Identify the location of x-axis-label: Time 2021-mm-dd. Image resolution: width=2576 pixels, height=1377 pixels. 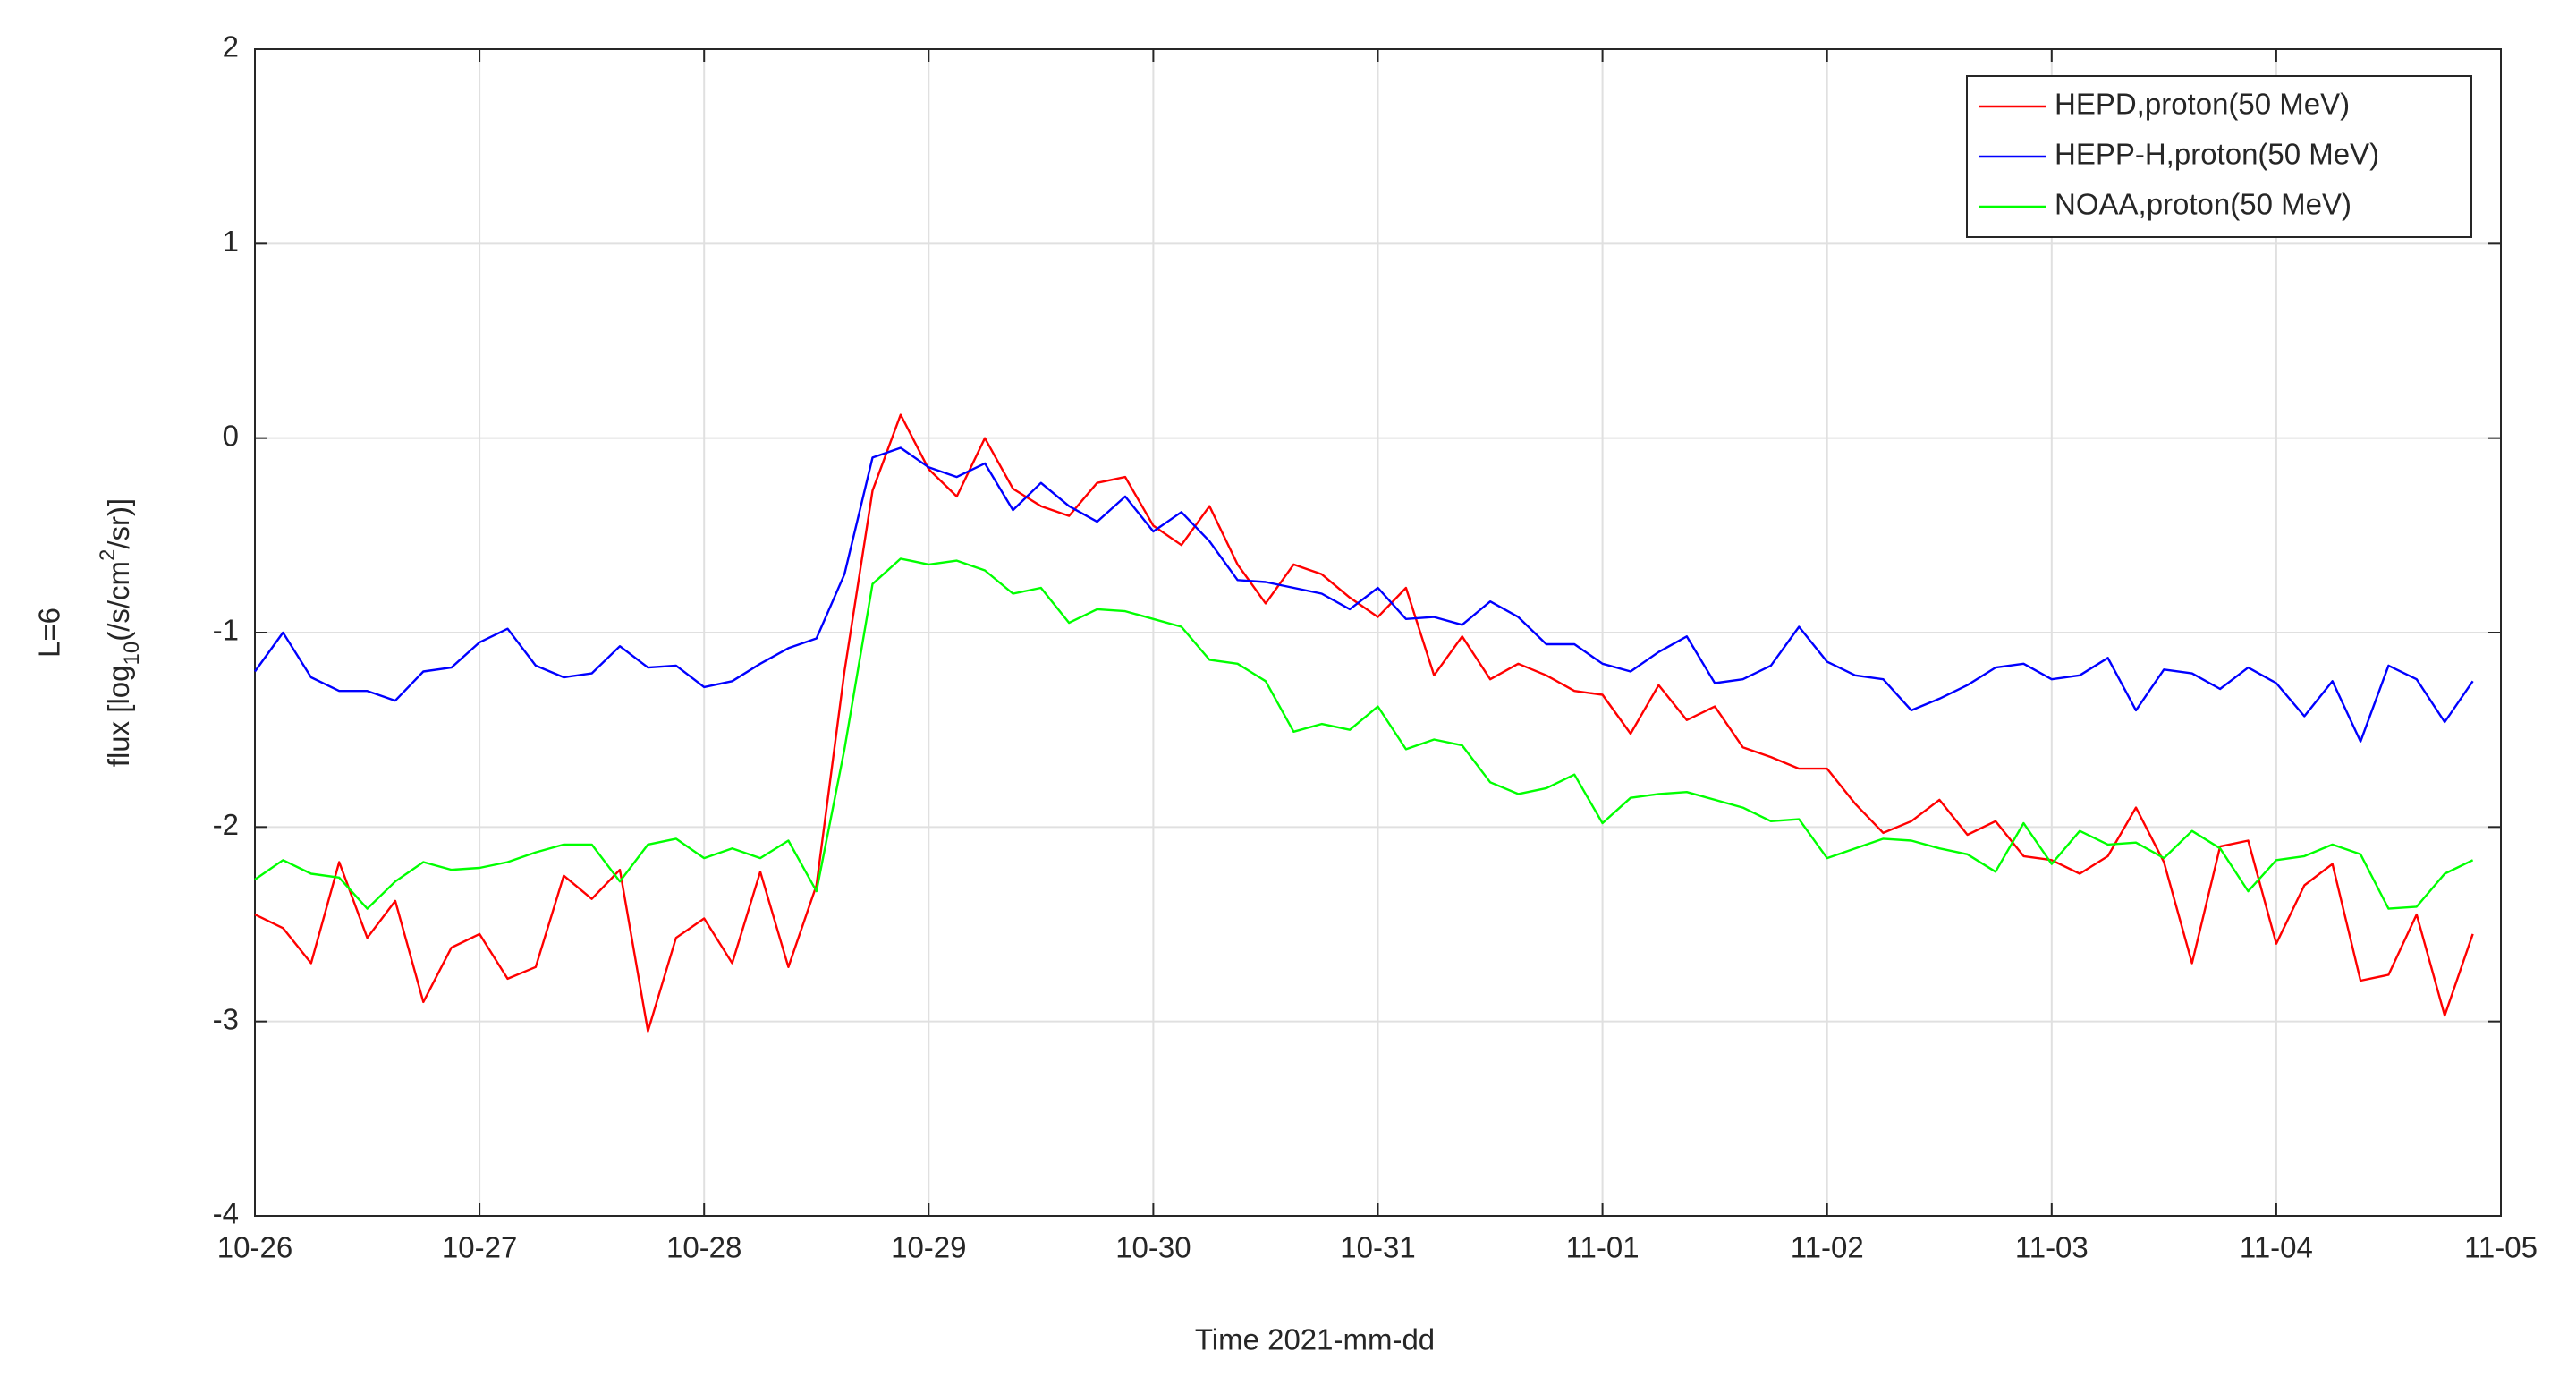
(1315, 1340).